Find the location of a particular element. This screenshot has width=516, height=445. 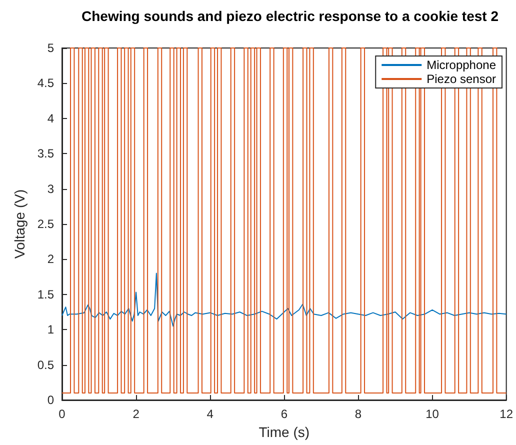

y-tick-label: 1.5 is located at coordinates (45, 294).